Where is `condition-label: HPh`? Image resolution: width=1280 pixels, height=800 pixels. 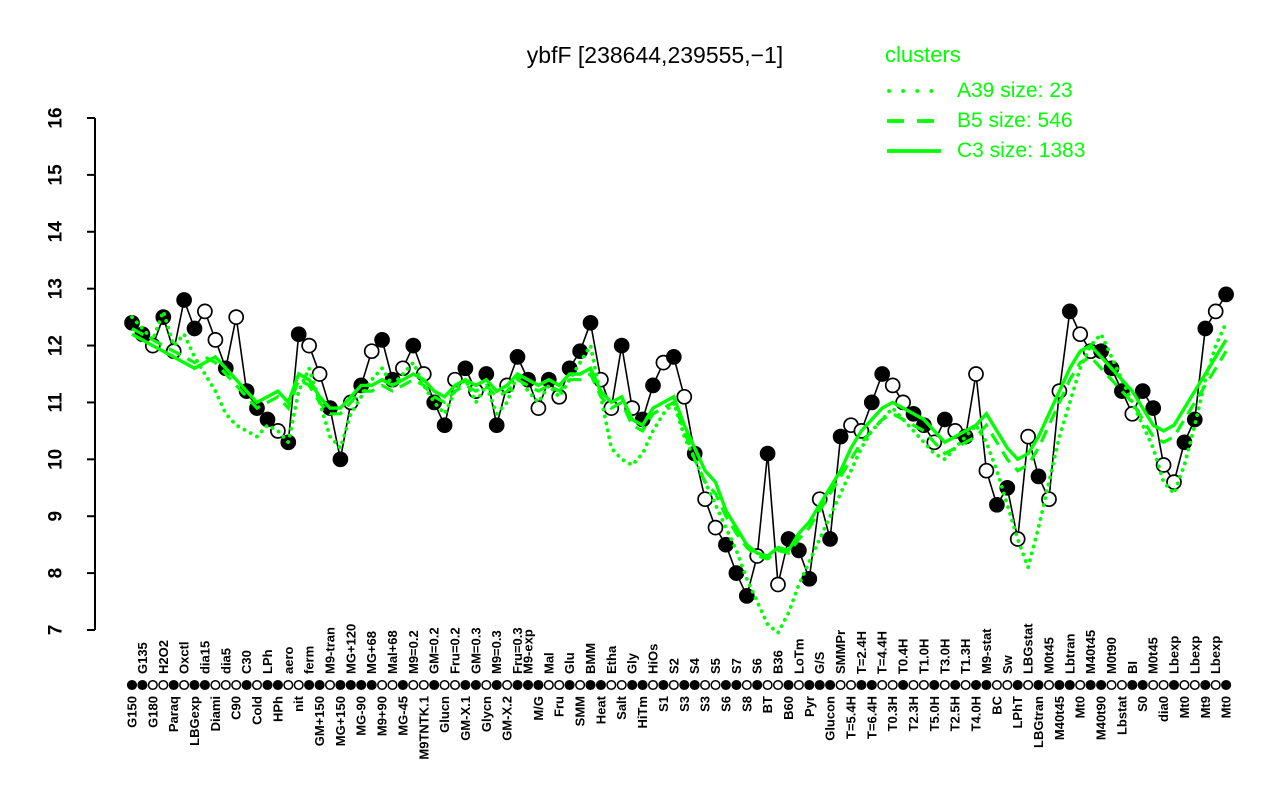
condition-label: HPh is located at coordinates (277, 709).